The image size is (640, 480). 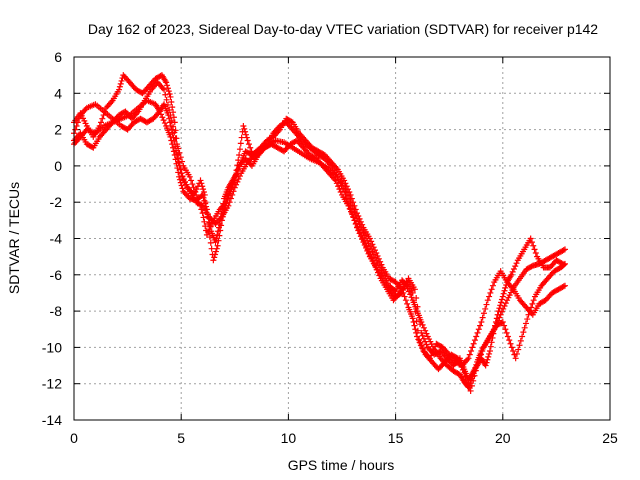 What do you see at coordinates (52, 384) in the screenshot?
I see `y-tick-label: -12` at bounding box center [52, 384].